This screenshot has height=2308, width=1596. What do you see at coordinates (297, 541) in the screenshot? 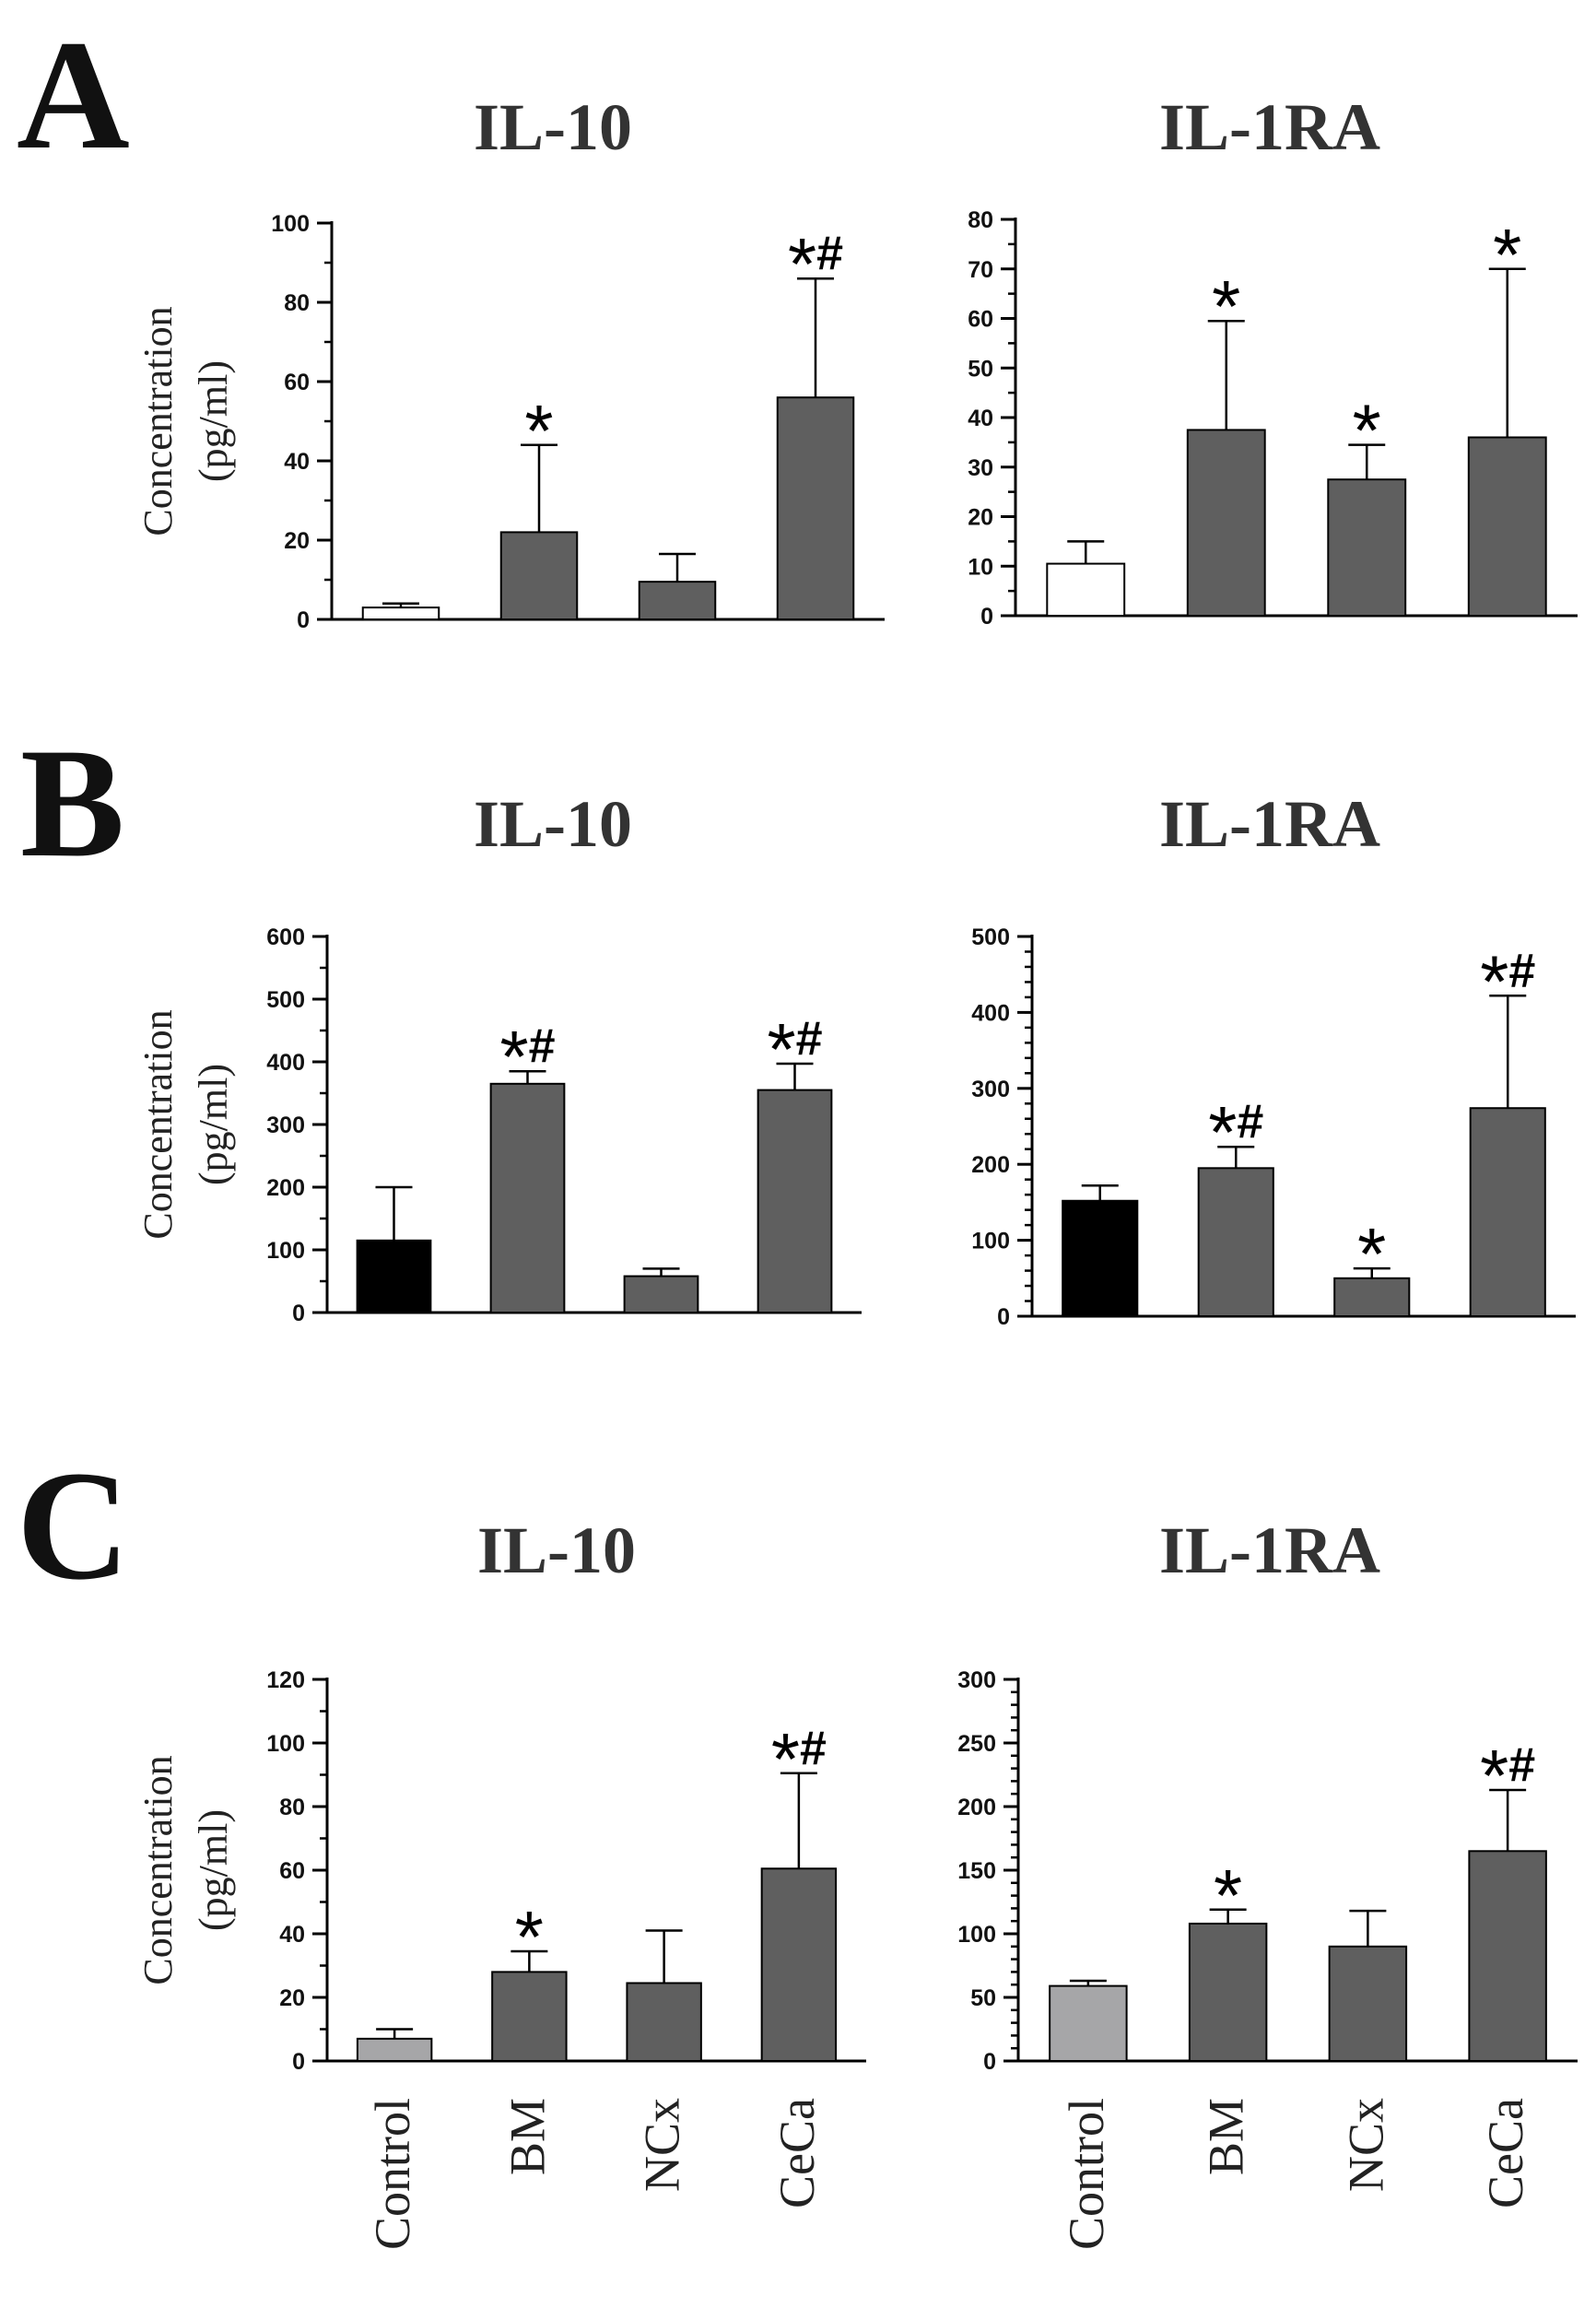
I see `y-tick-label: 20` at bounding box center [297, 541].